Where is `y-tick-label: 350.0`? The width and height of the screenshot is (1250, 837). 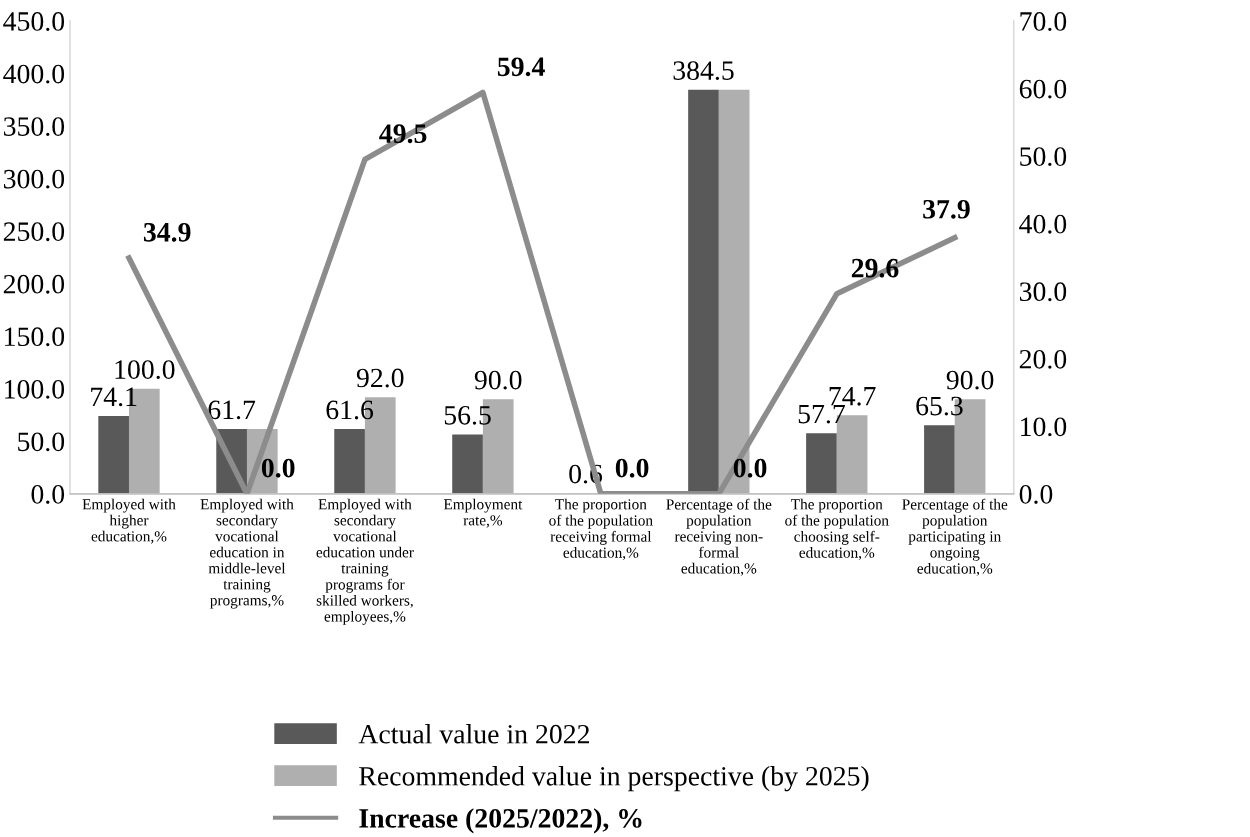
y-tick-label: 350.0 is located at coordinates (34, 127).